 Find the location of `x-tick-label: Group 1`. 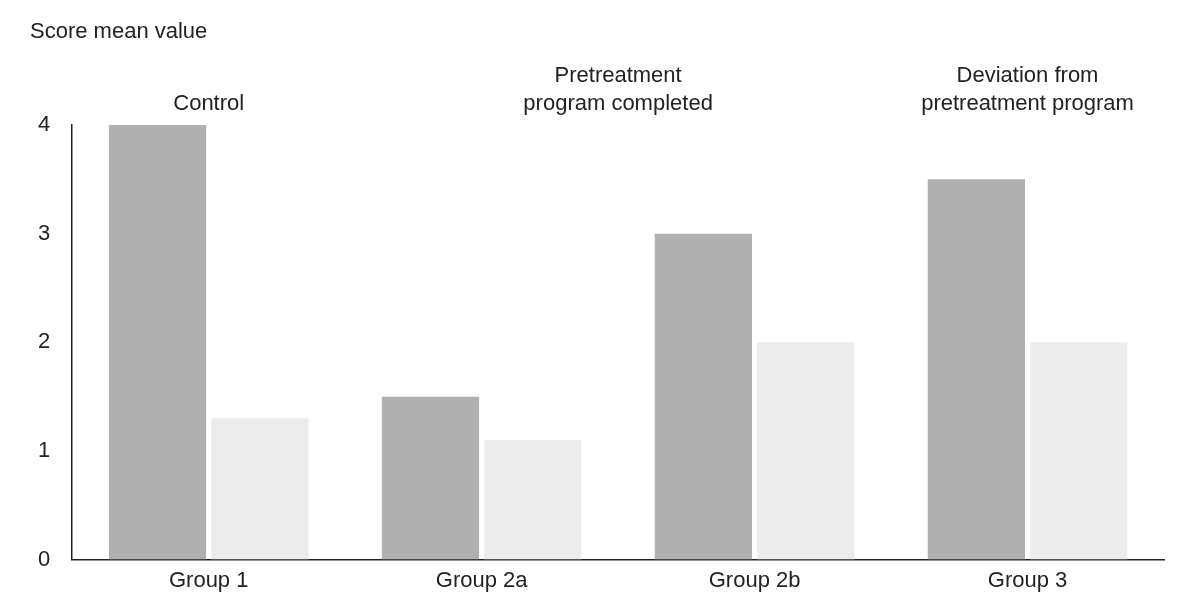

x-tick-label: Group 1 is located at coordinates (208, 579).